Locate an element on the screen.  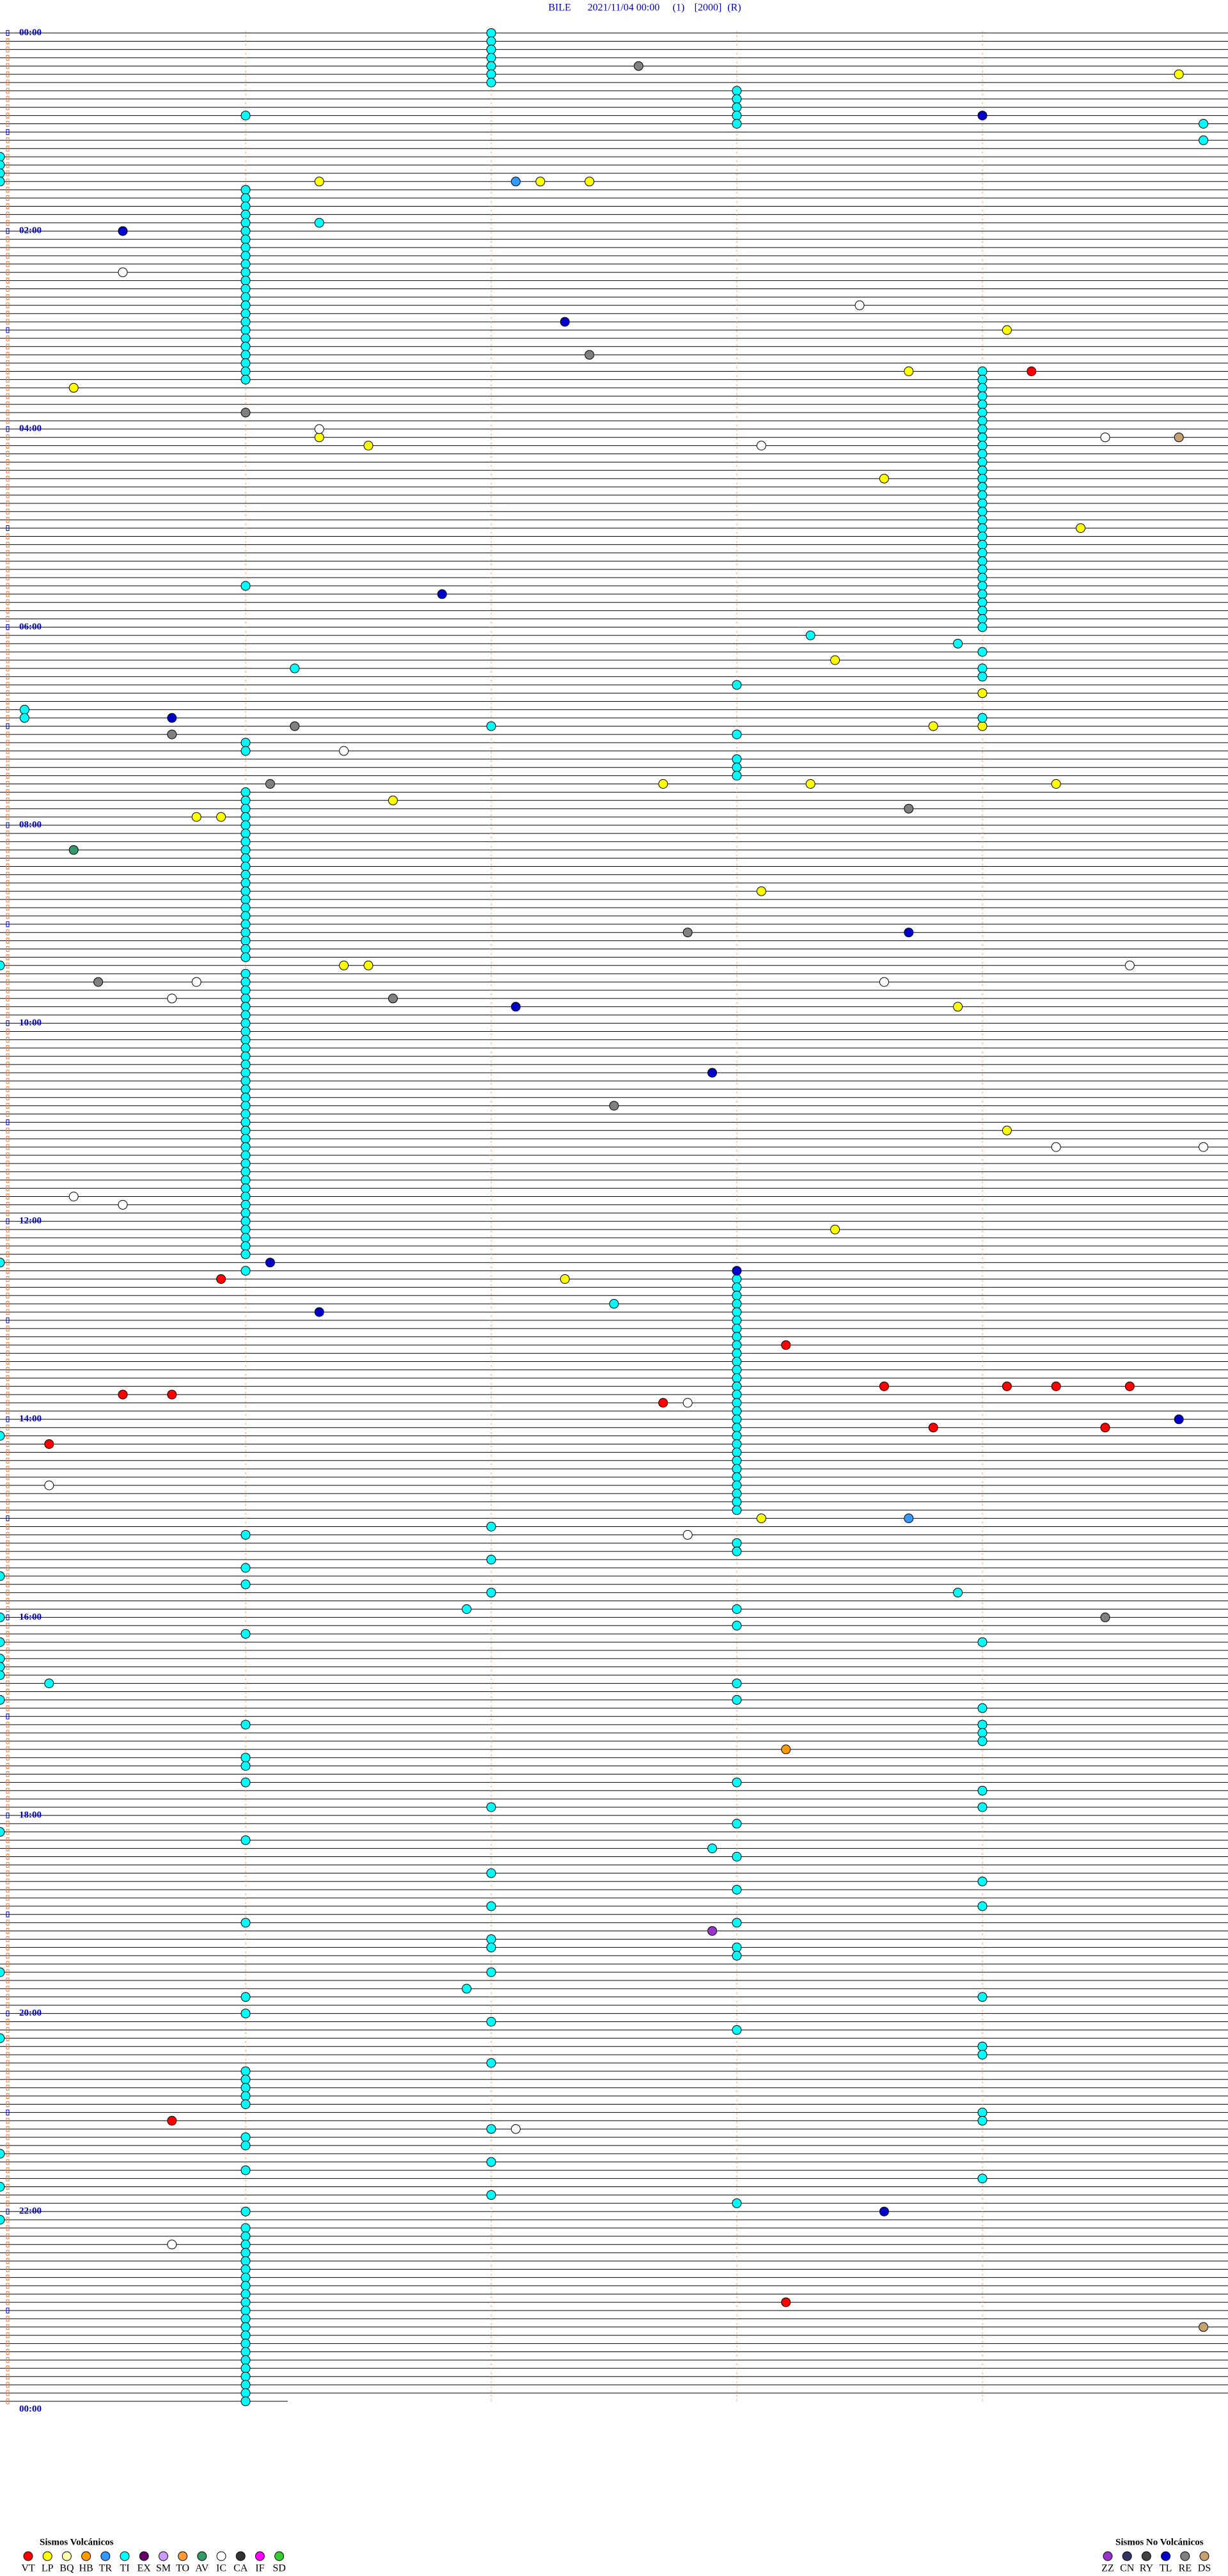
time-label: 06:00 is located at coordinates (30, 627).